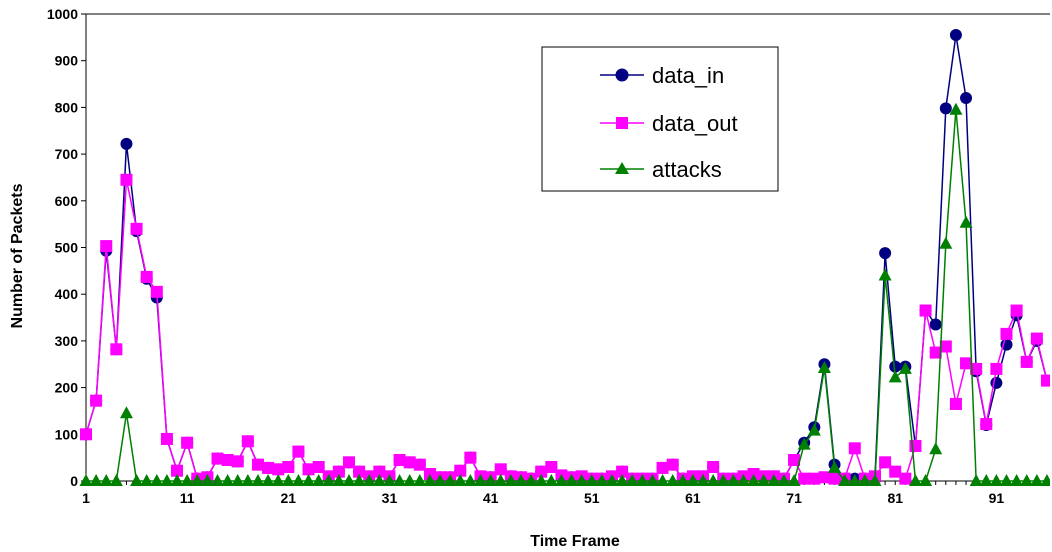 The width and height of the screenshot is (1052, 552). What do you see at coordinates (67, 388) in the screenshot?
I see `y-tick-label: 200` at bounding box center [67, 388].